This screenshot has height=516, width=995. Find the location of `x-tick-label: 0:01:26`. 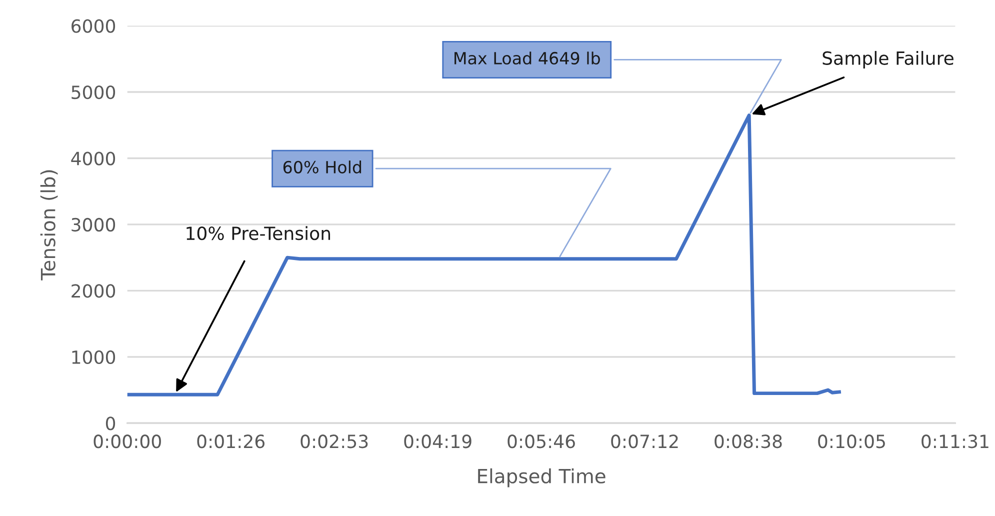

x-tick-label: 0:01:26 is located at coordinates (231, 441).